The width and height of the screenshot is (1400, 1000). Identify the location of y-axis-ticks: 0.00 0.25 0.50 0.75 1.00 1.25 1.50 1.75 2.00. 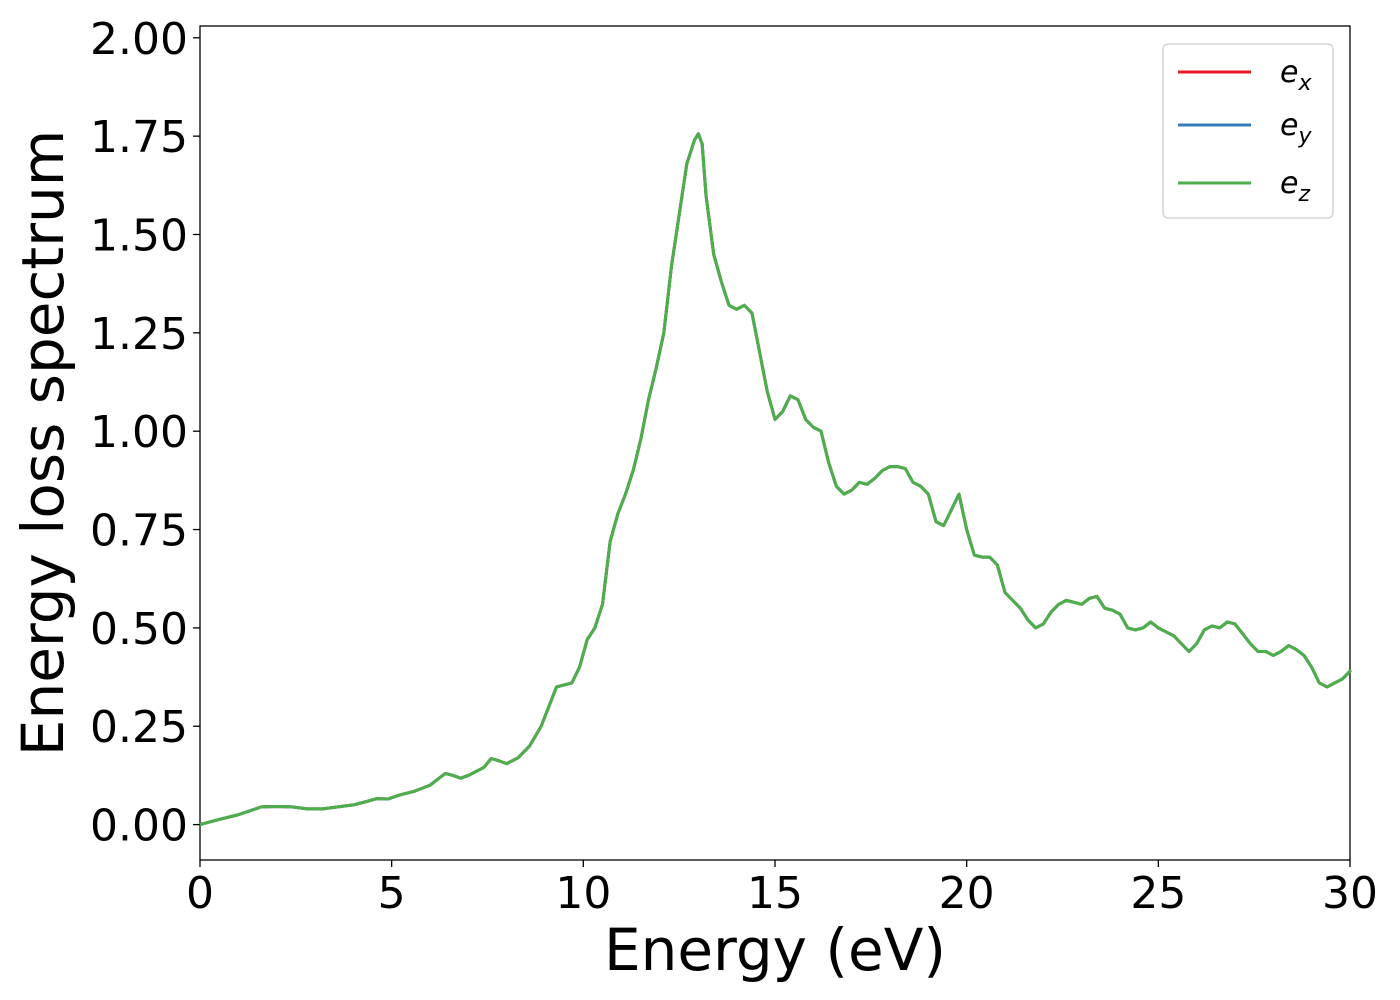
(145, 433).